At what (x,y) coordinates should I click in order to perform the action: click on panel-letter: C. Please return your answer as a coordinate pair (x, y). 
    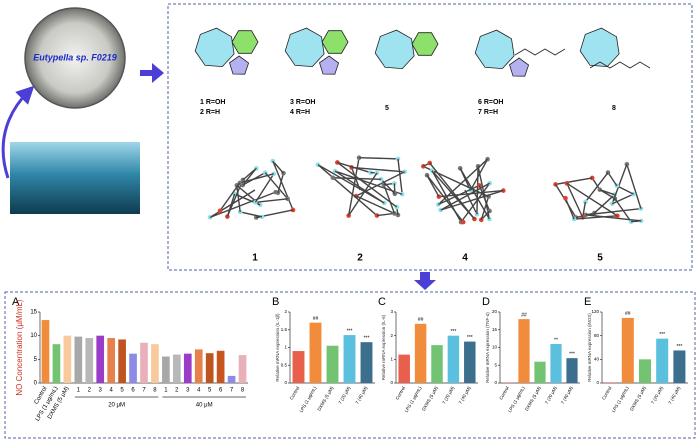
    Looking at the image, I should click on (382, 302).